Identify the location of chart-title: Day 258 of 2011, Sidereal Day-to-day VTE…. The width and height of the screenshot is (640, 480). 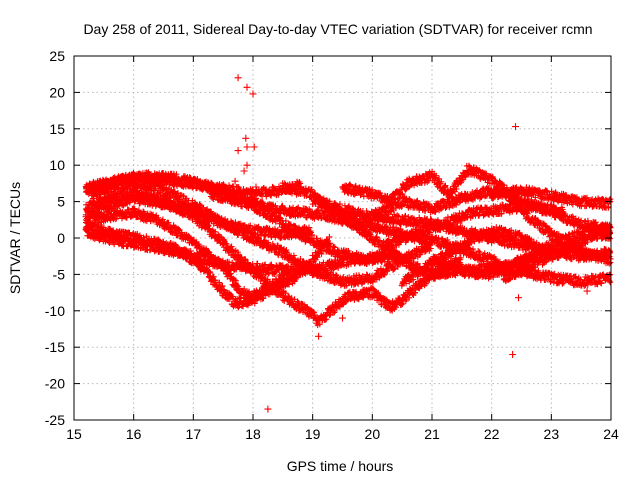
(337, 29).